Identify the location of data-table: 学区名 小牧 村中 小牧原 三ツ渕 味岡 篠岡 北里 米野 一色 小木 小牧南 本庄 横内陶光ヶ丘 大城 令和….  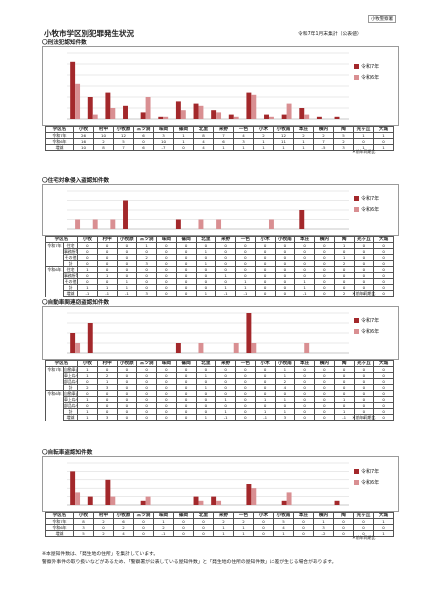
(219, 524).